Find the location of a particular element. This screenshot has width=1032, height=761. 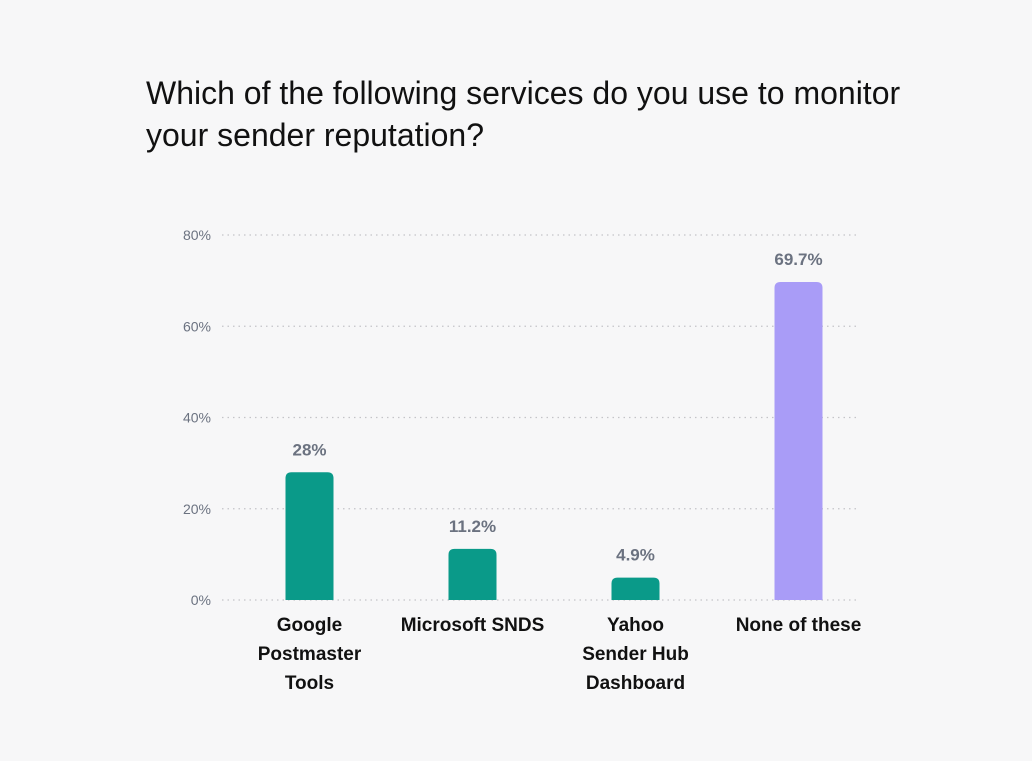

category-label: Postmaster is located at coordinates (310, 654).